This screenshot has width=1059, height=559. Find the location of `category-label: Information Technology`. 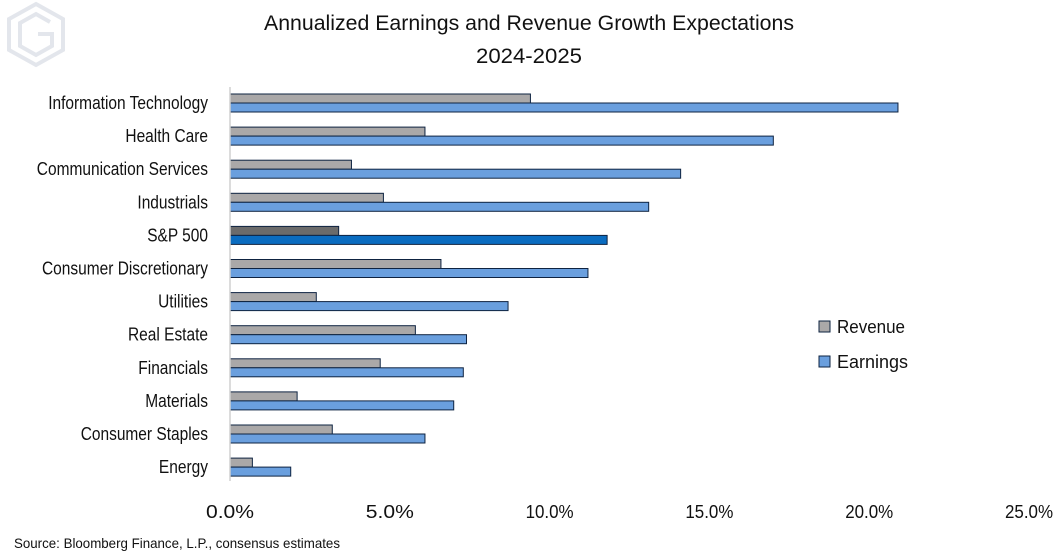

category-label: Information Technology is located at coordinates (128, 103).